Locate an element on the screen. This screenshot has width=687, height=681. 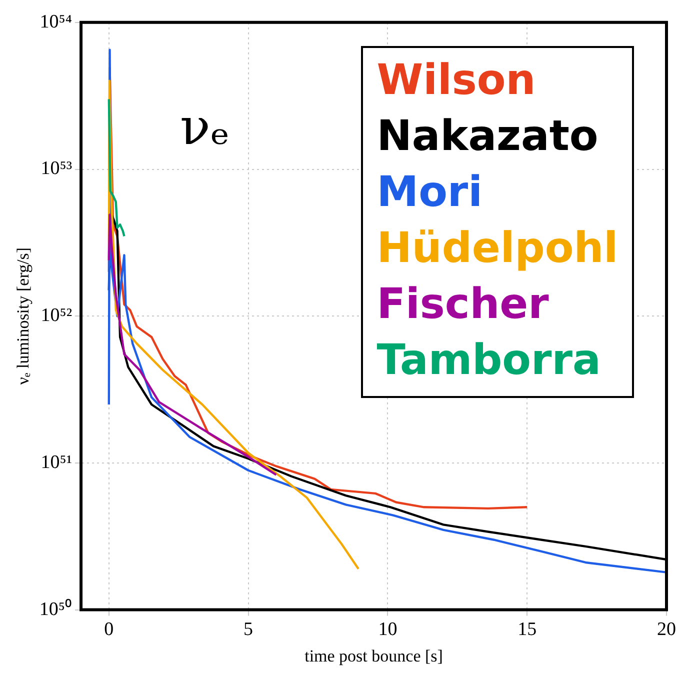
text: Fischer is located at coordinates (463, 304).